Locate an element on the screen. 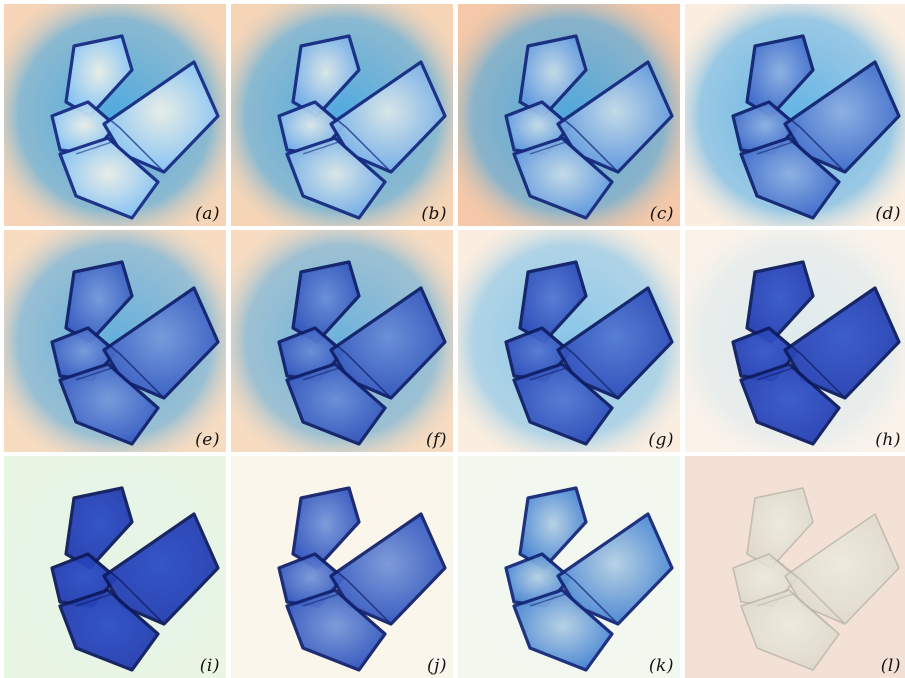 This screenshot has width=905, height=678. panel-label: (i) is located at coordinates (209, 666).